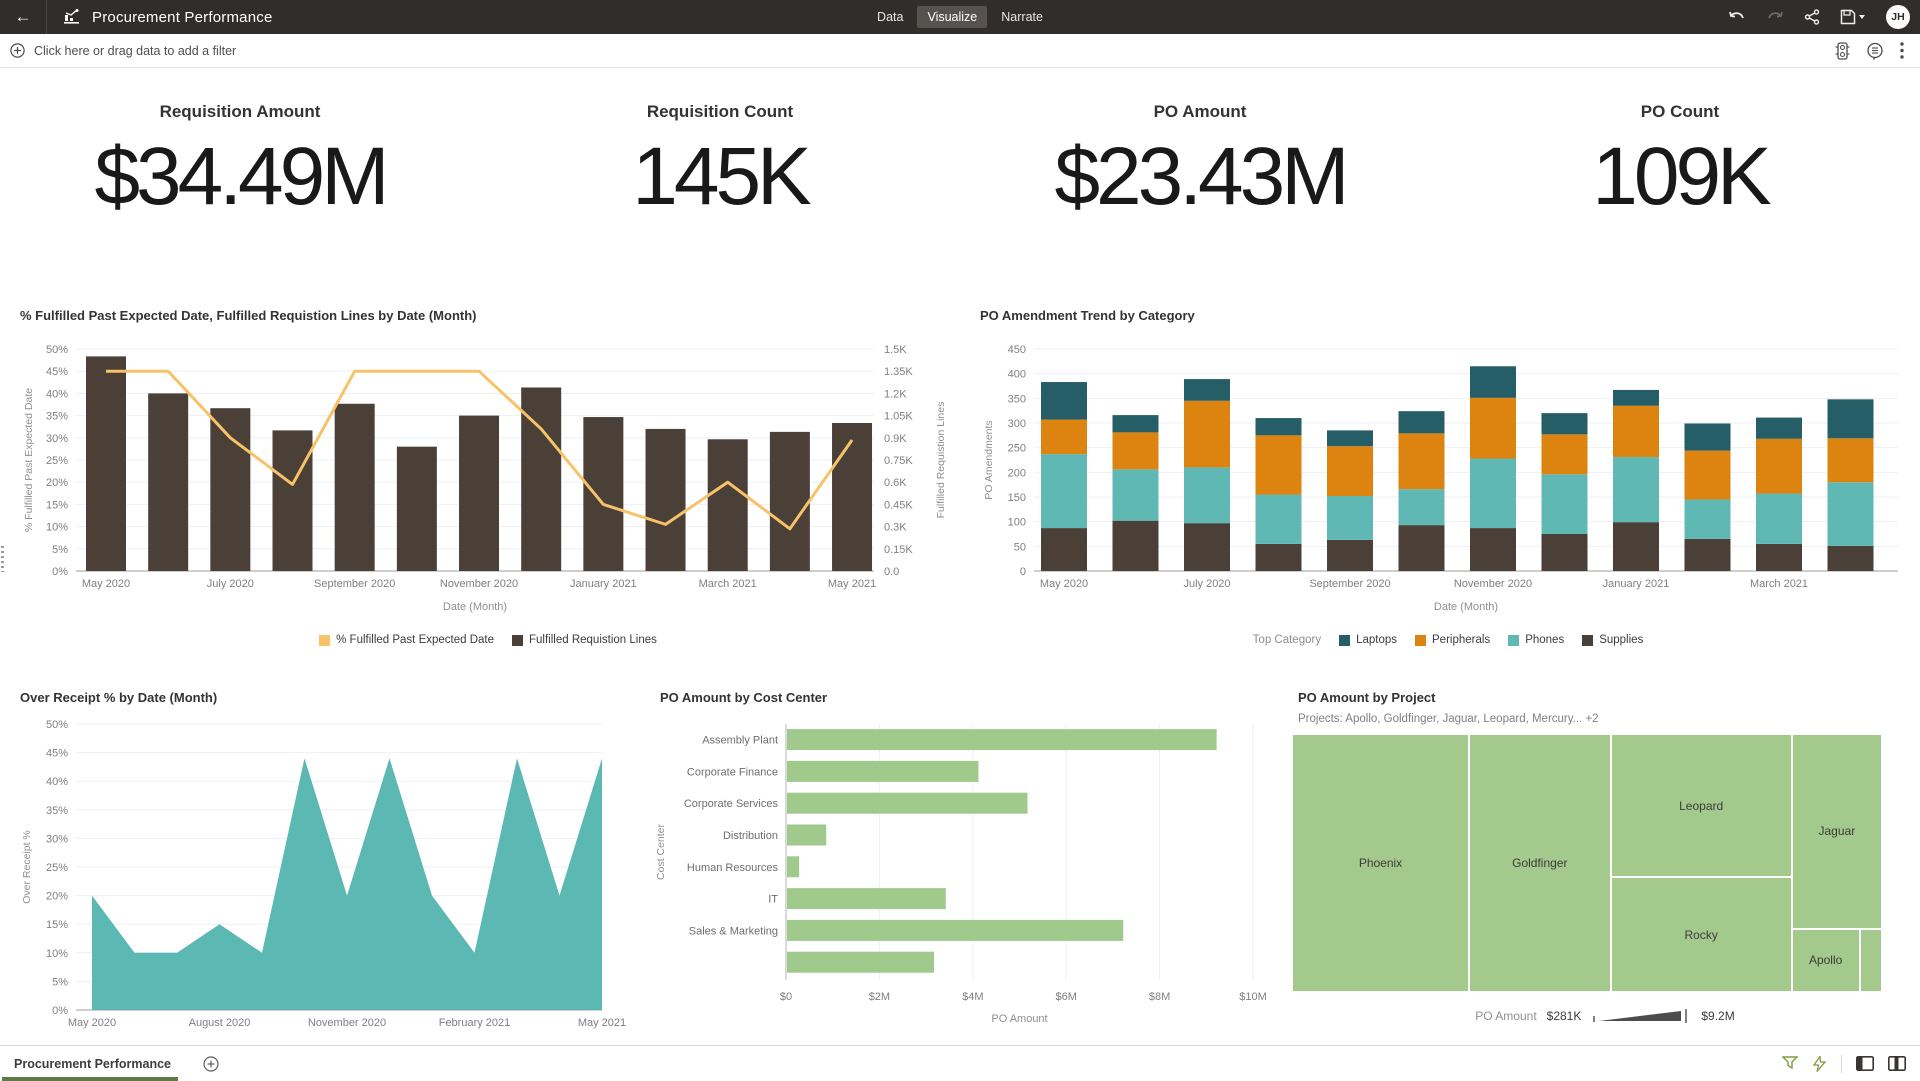 This screenshot has height=1081, width=1920. What do you see at coordinates (1022, 17) in the screenshot?
I see `tab-narrate: Narrate` at bounding box center [1022, 17].